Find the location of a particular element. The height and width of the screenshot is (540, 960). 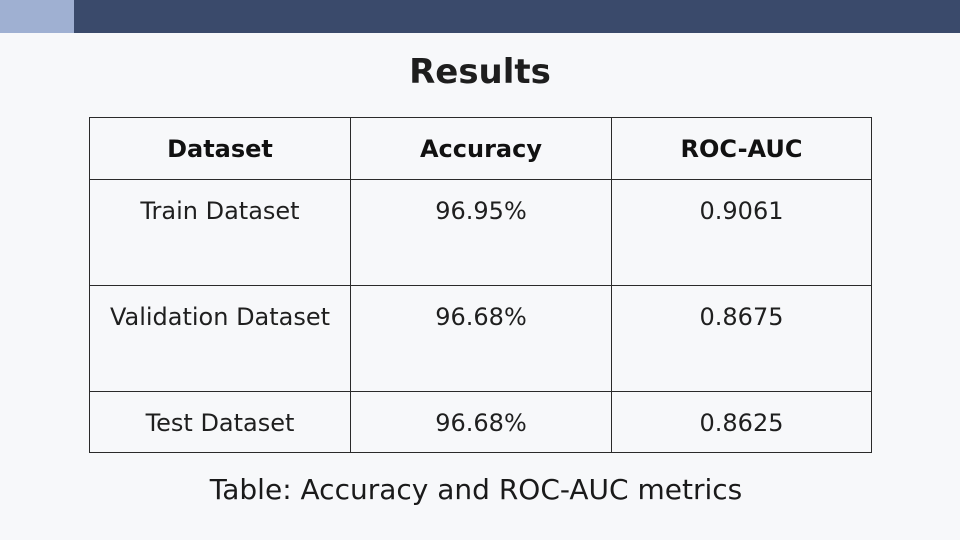

column-header-dataset: Dataset is located at coordinates (220, 148).